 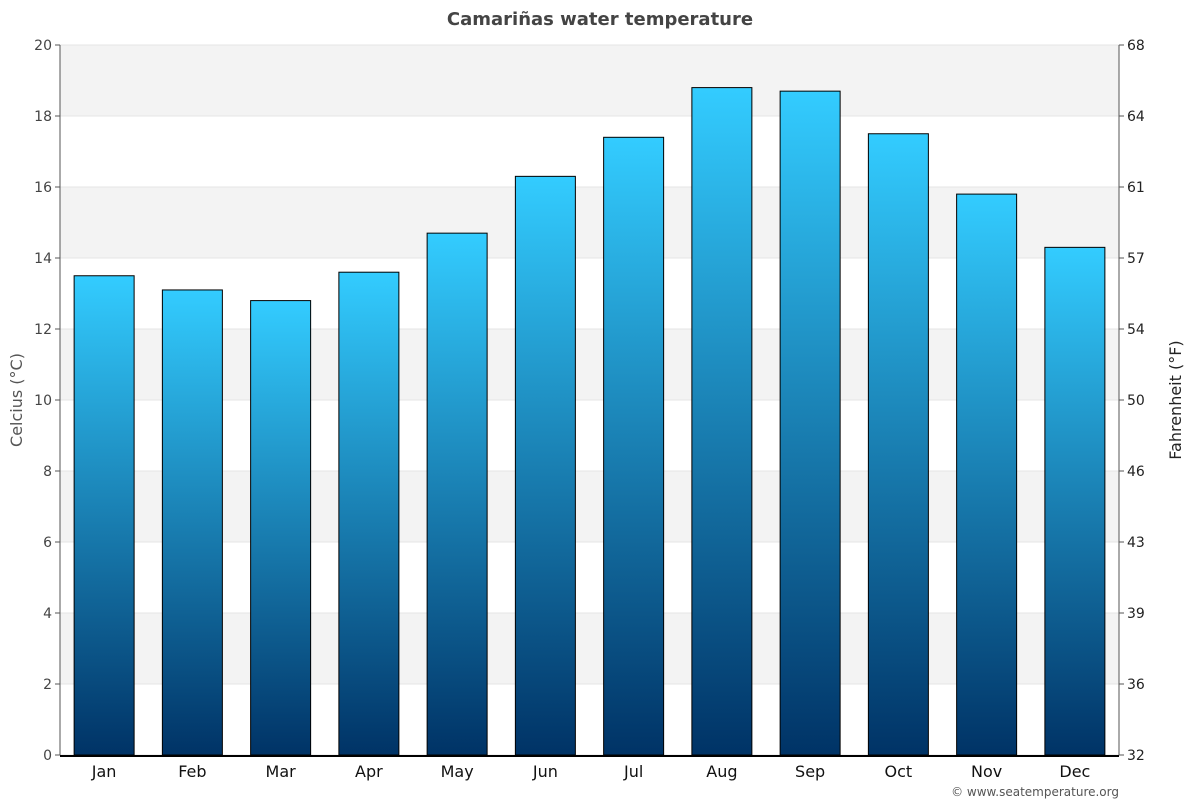 I want to click on bar-nov, so click(x=987, y=474).